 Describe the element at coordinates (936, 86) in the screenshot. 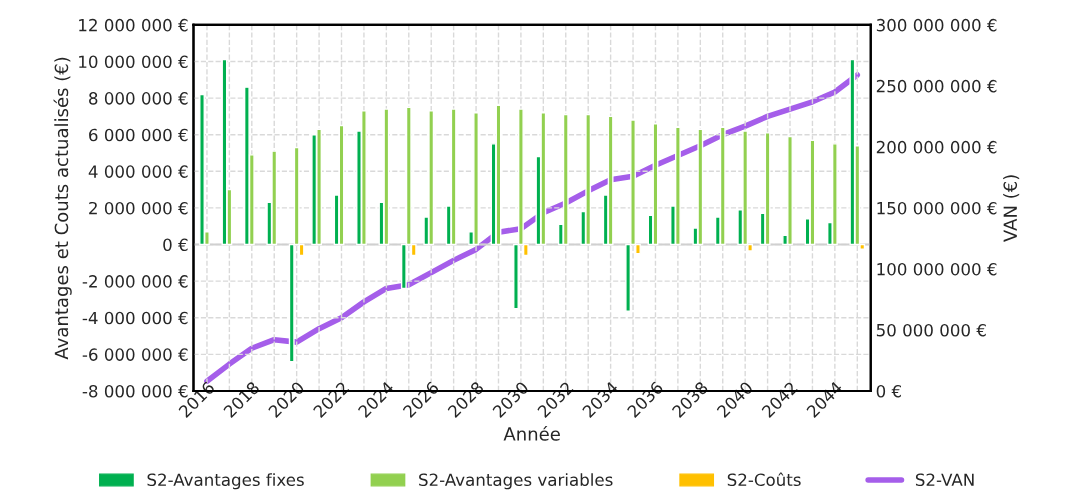

I see `y2-tick-label: 250 000 000 €` at that location.